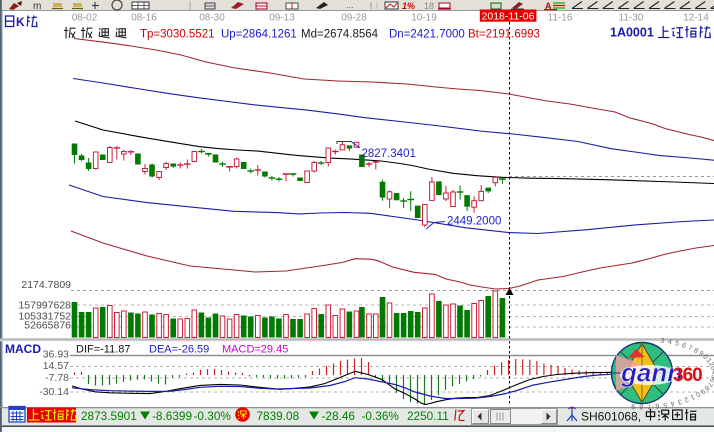 This screenshot has height=432, width=714. What do you see at coordinates (212, 18) in the screenshot?
I see `svg-text: 08-30` at bounding box center [212, 18].